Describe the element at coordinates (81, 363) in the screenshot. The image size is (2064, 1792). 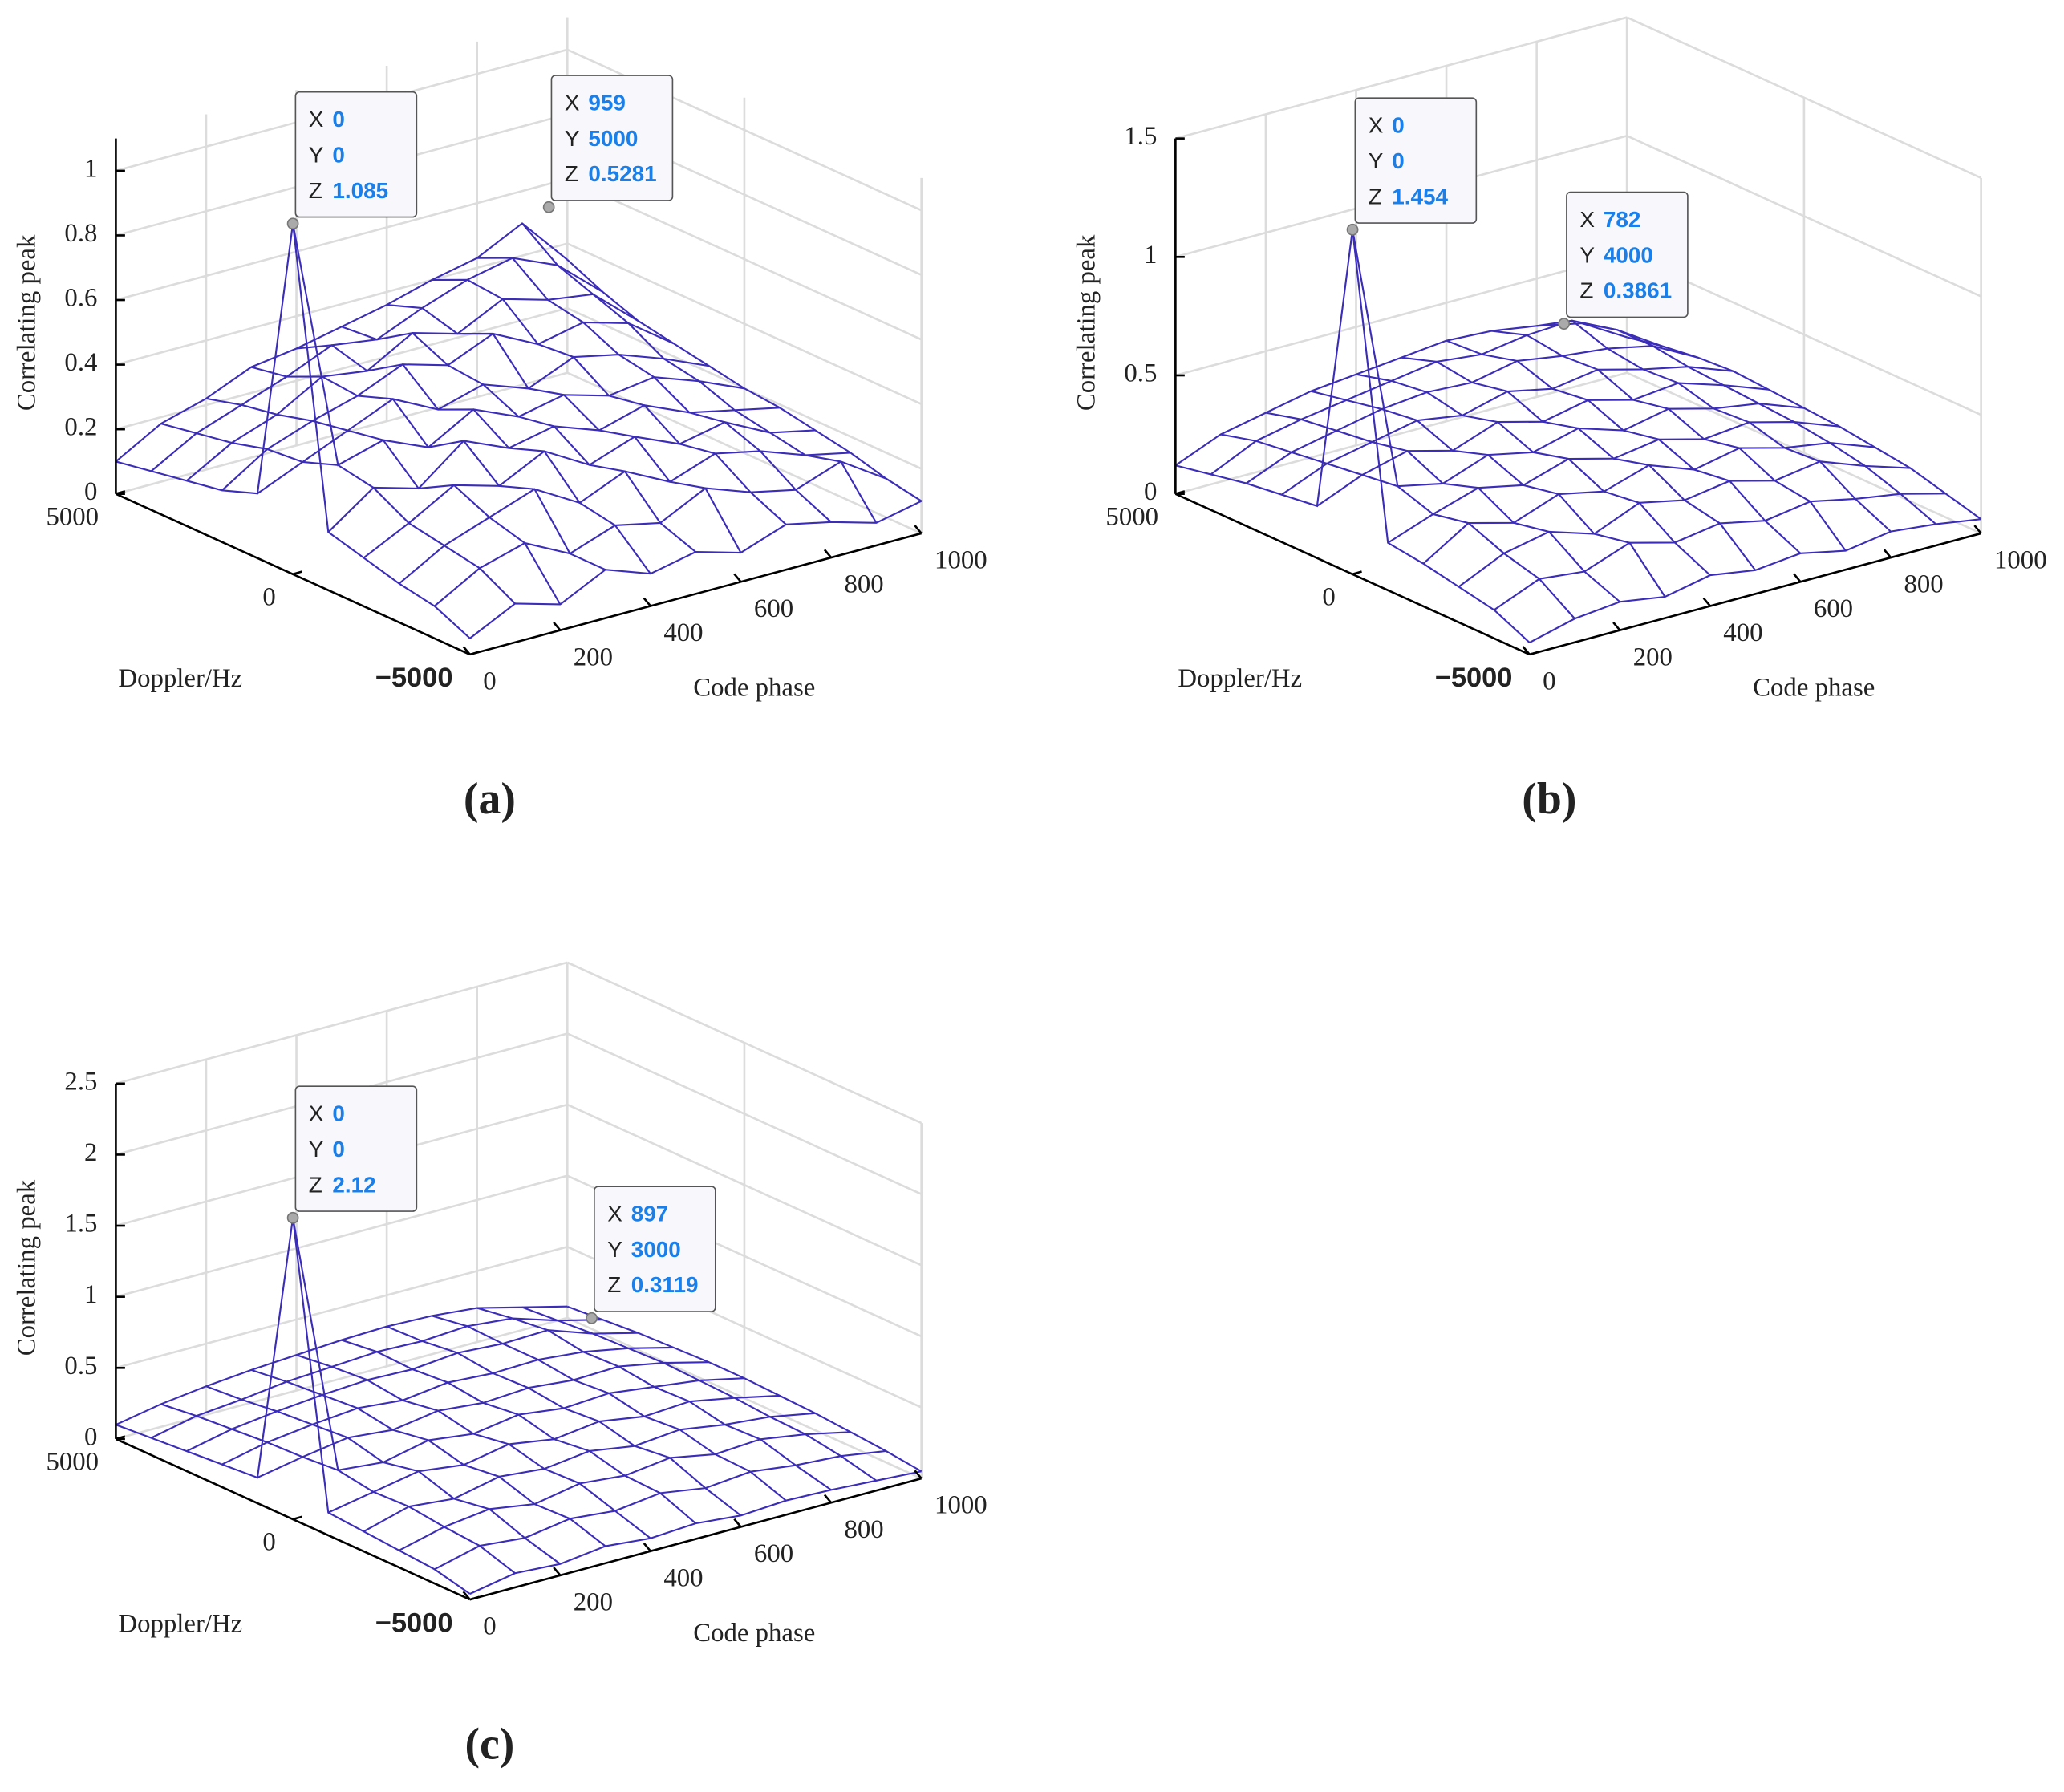
I see `z-tick-label: 0.4` at that location.